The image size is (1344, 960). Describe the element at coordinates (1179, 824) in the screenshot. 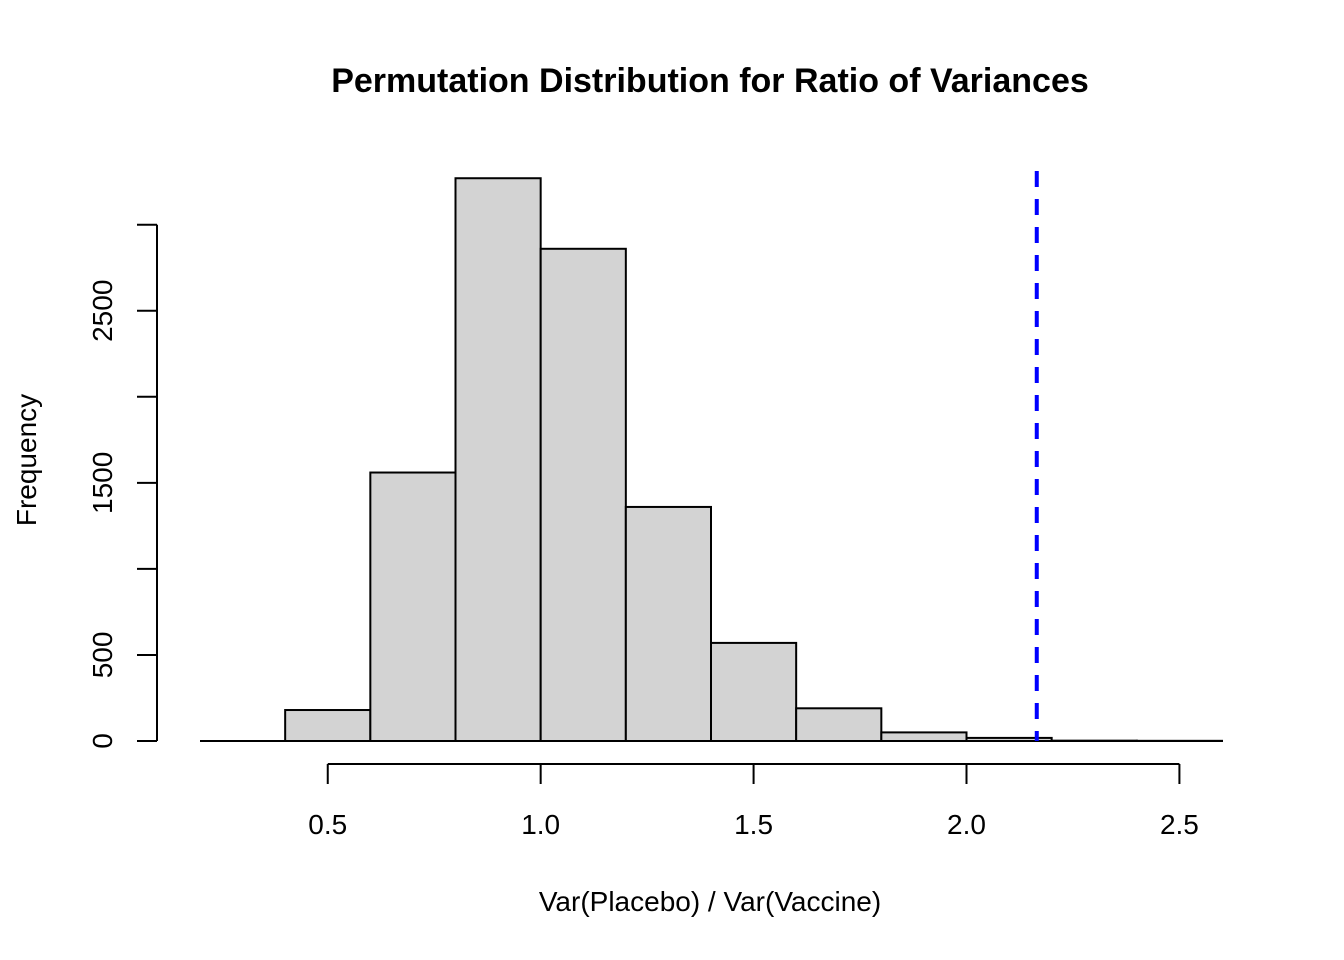

I see `x-tick-label: 2.5` at that location.